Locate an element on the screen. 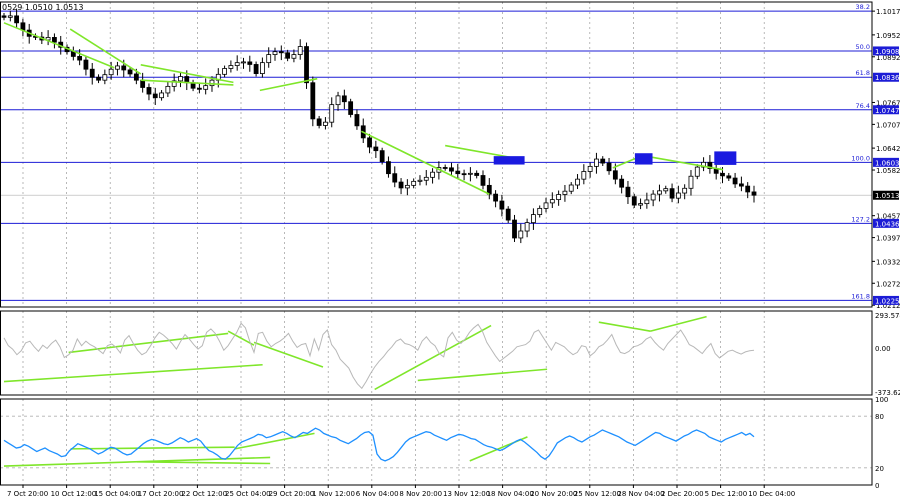 Image resolution: width=900 pixels, height=500 pixels. fib-level-label: 50.0 is located at coordinates (863, 47).